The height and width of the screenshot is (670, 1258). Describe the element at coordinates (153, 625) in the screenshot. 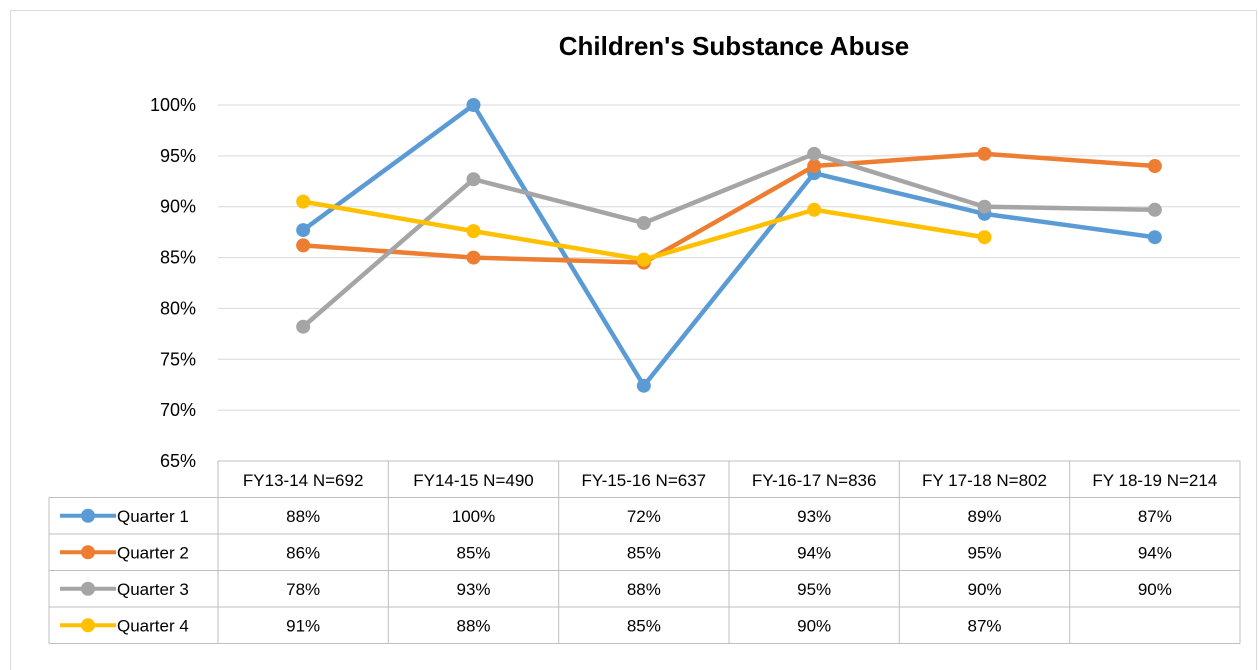

I see `legend-series-name: Quarter 4` at that location.